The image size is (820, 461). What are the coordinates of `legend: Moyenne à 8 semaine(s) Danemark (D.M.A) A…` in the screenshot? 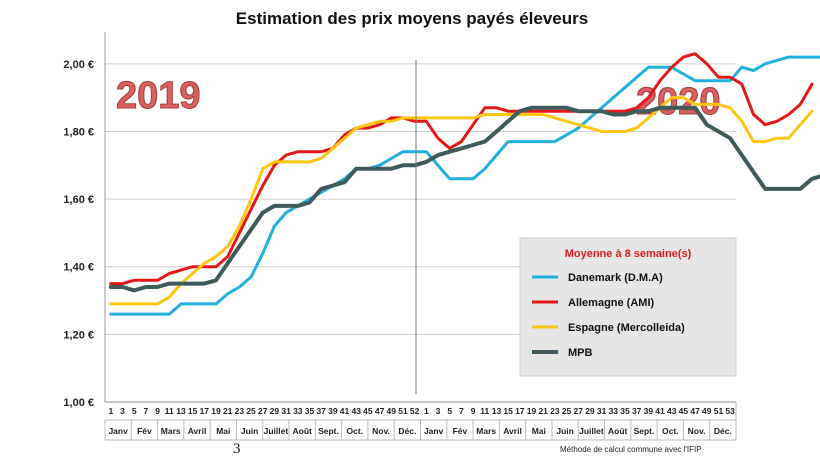 It's located at (628, 307).